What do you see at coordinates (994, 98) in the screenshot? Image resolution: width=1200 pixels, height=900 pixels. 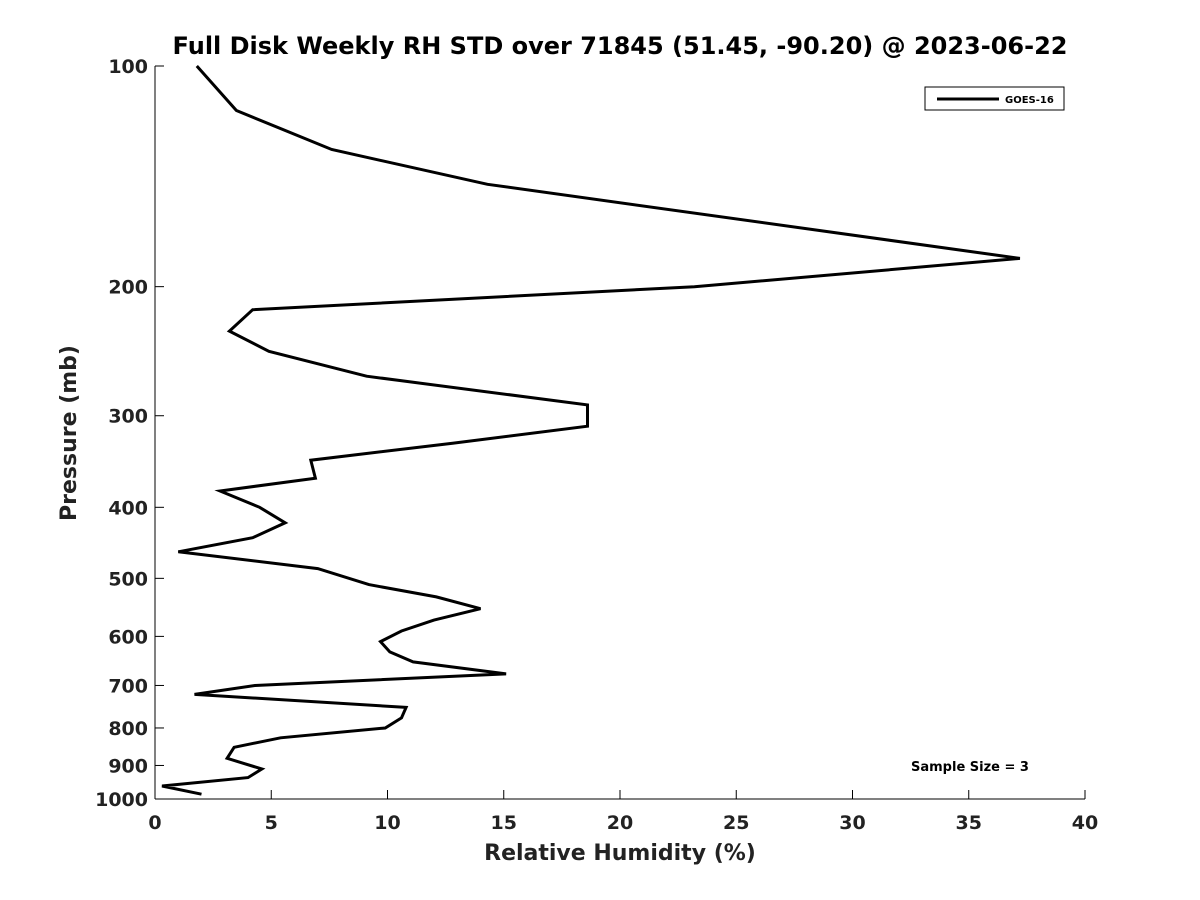 I see `legend: GOES-16` at bounding box center [994, 98].